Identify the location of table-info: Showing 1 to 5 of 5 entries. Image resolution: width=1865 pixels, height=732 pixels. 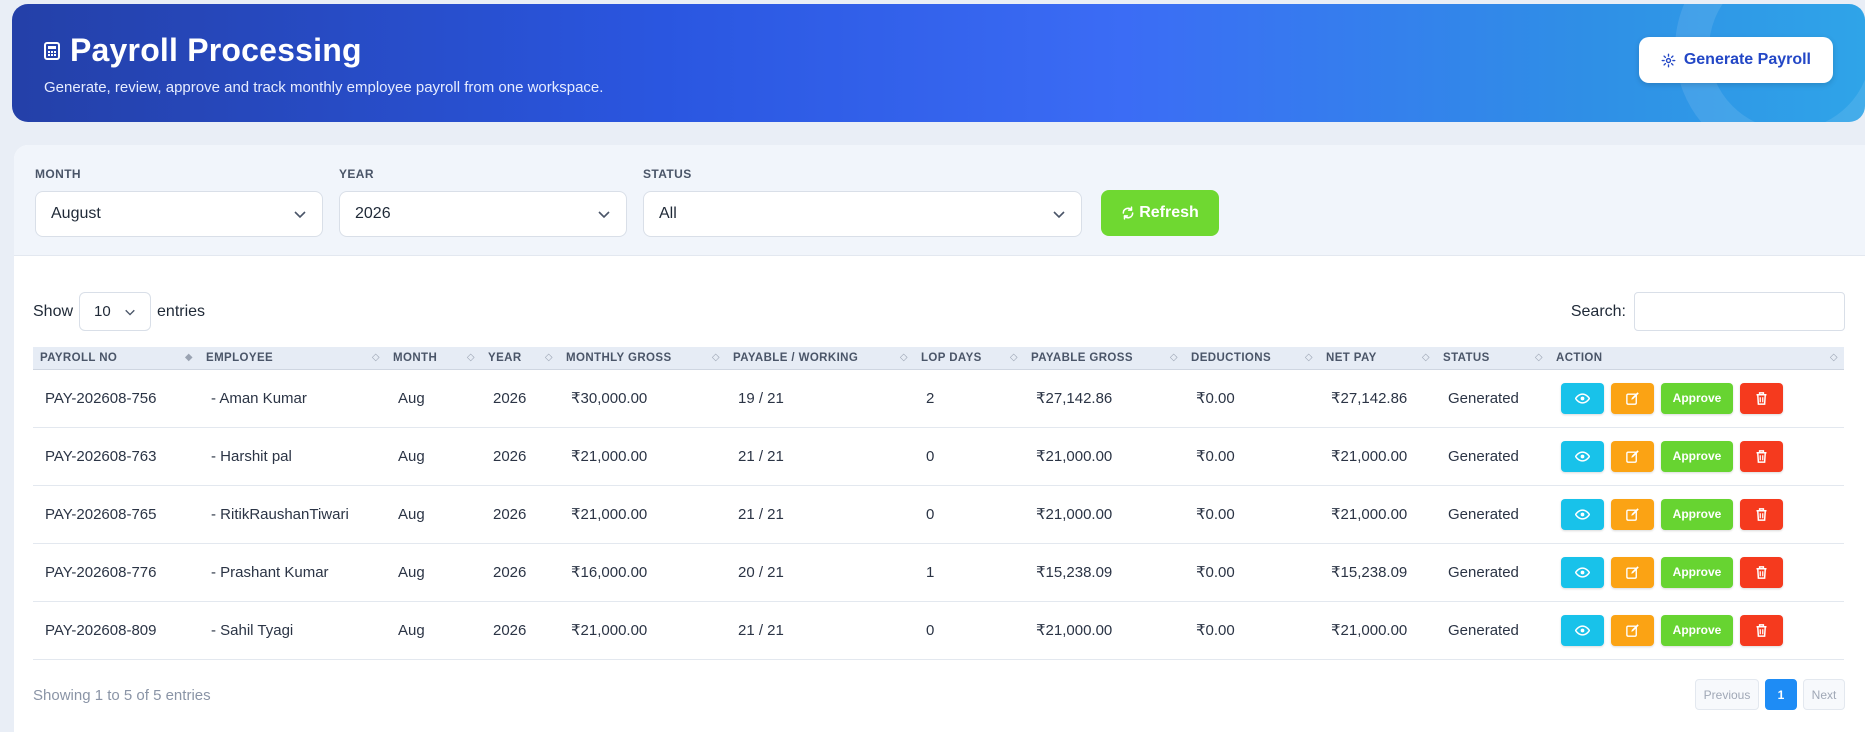
(122, 695).